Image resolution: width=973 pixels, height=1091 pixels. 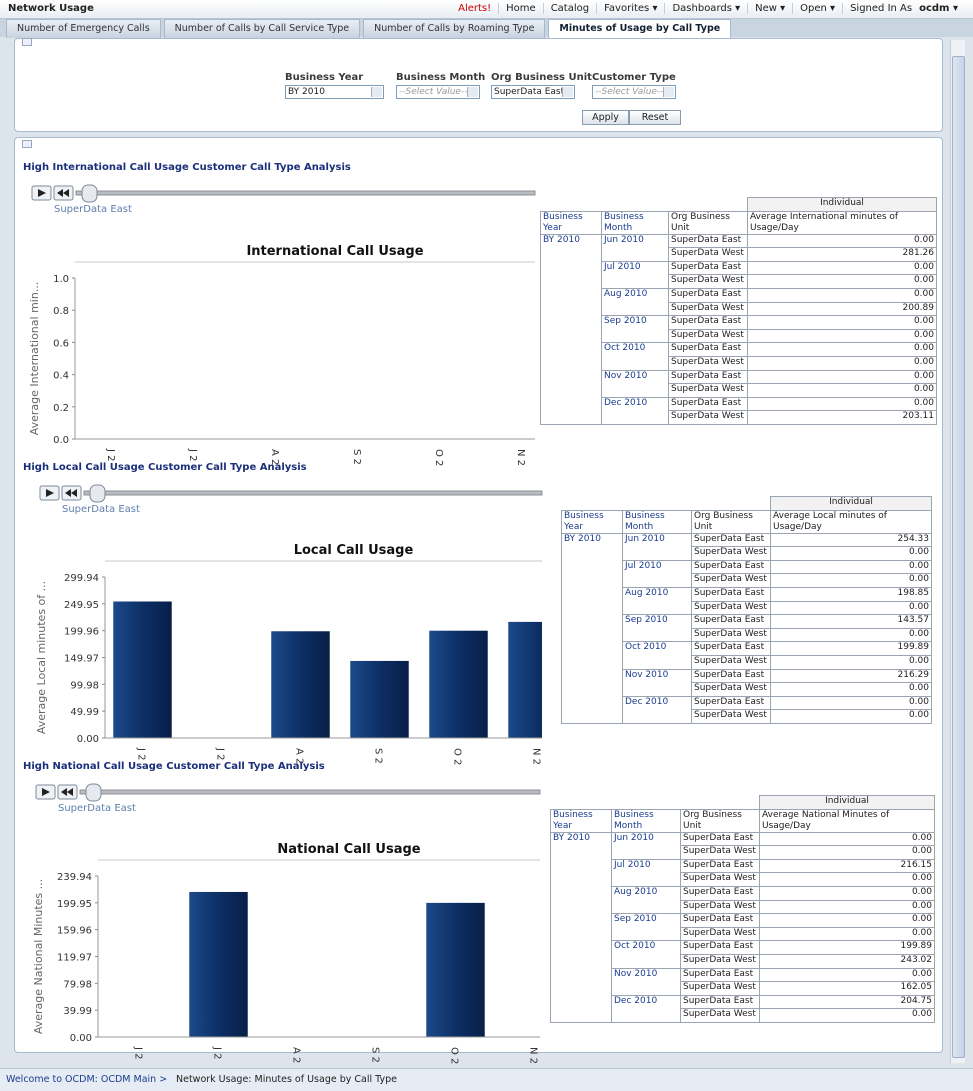 I want to click on prompt-label: Business Year, so click(x=324, y=77).